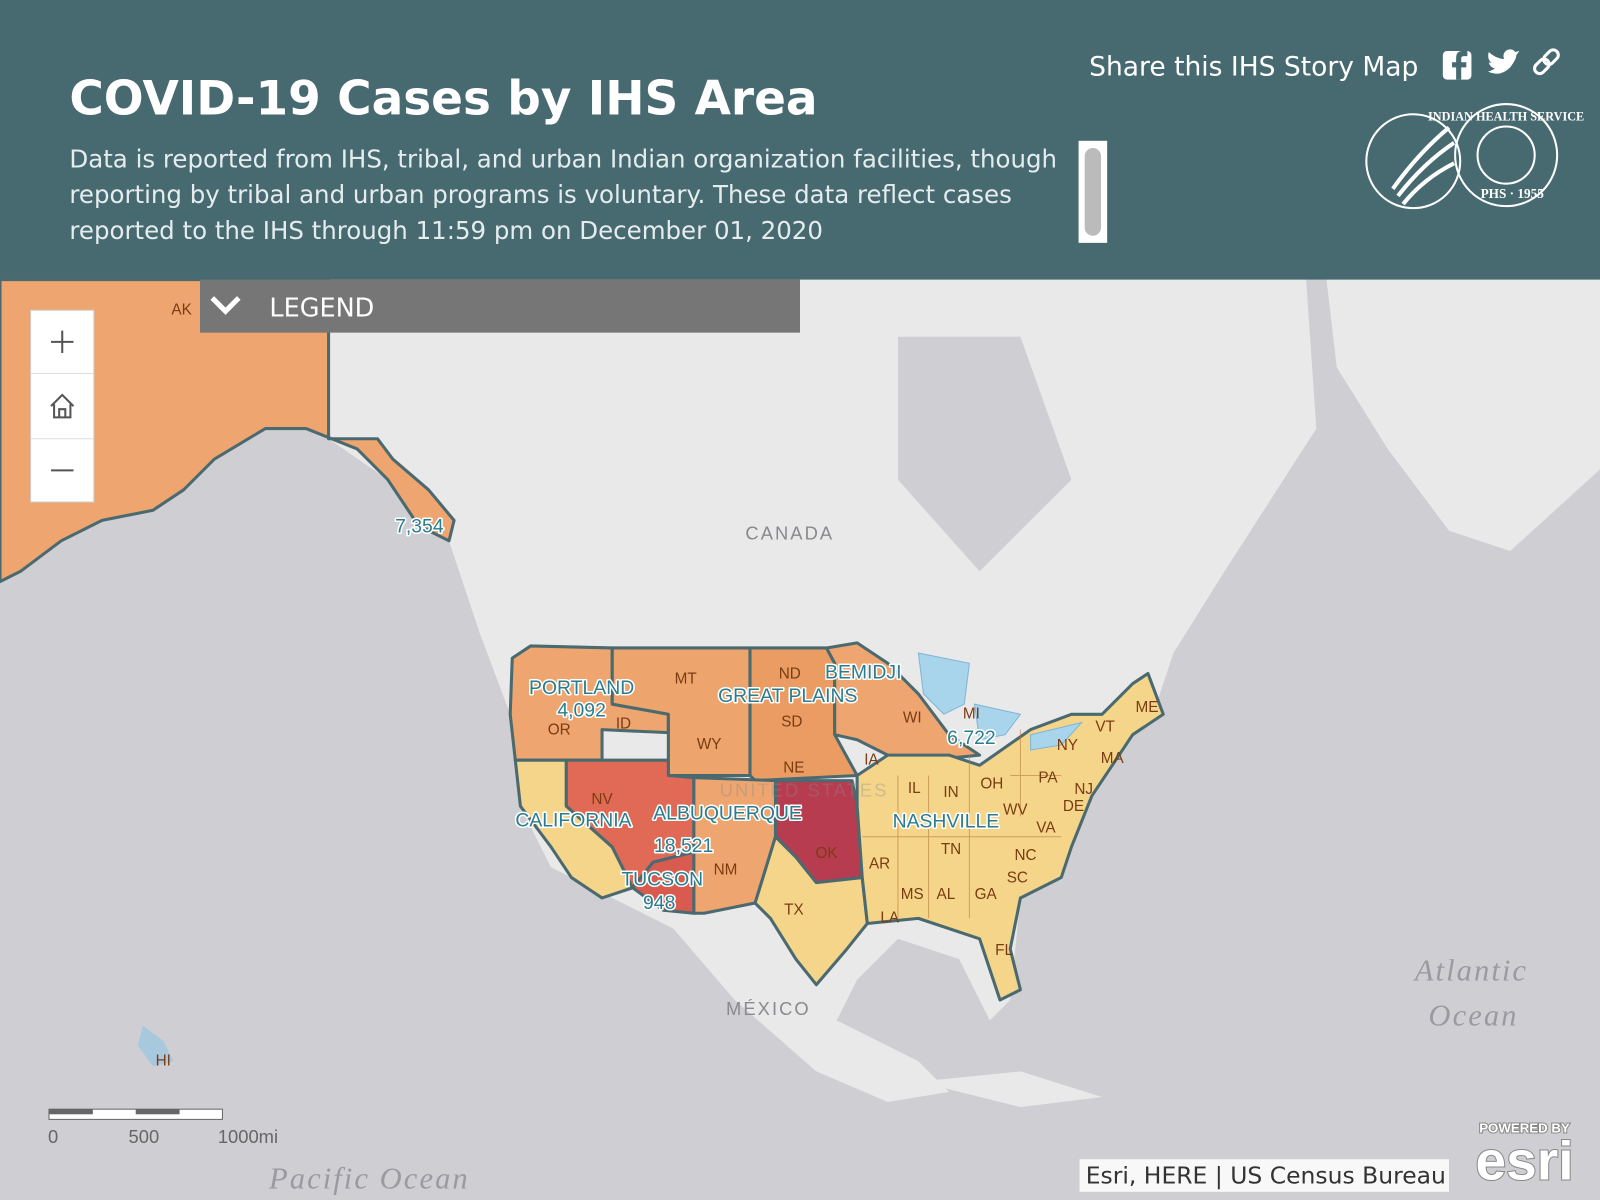 This screenshot has width=1600, height=1200. I want to click on esri-logo: esri, so click(1524, 1161).